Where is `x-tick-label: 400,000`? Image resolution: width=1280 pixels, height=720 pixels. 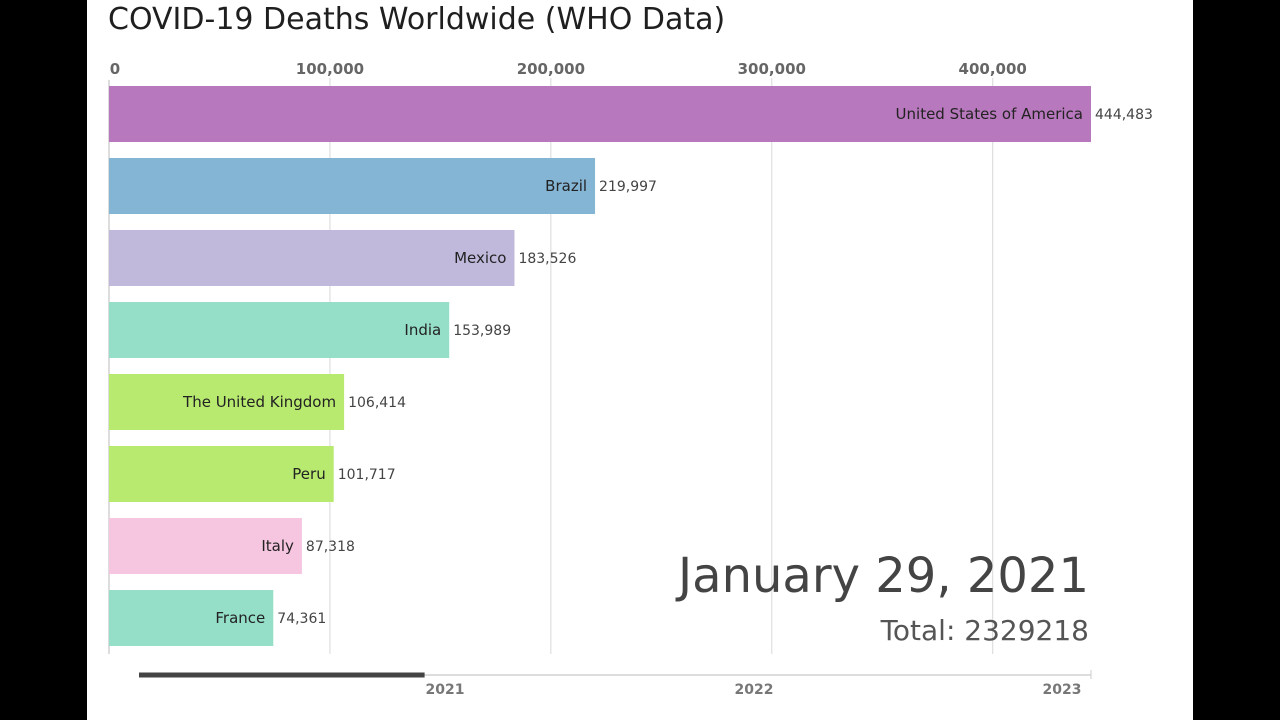
x-tick-label: 400,000 is located at coordinates (993, 69).